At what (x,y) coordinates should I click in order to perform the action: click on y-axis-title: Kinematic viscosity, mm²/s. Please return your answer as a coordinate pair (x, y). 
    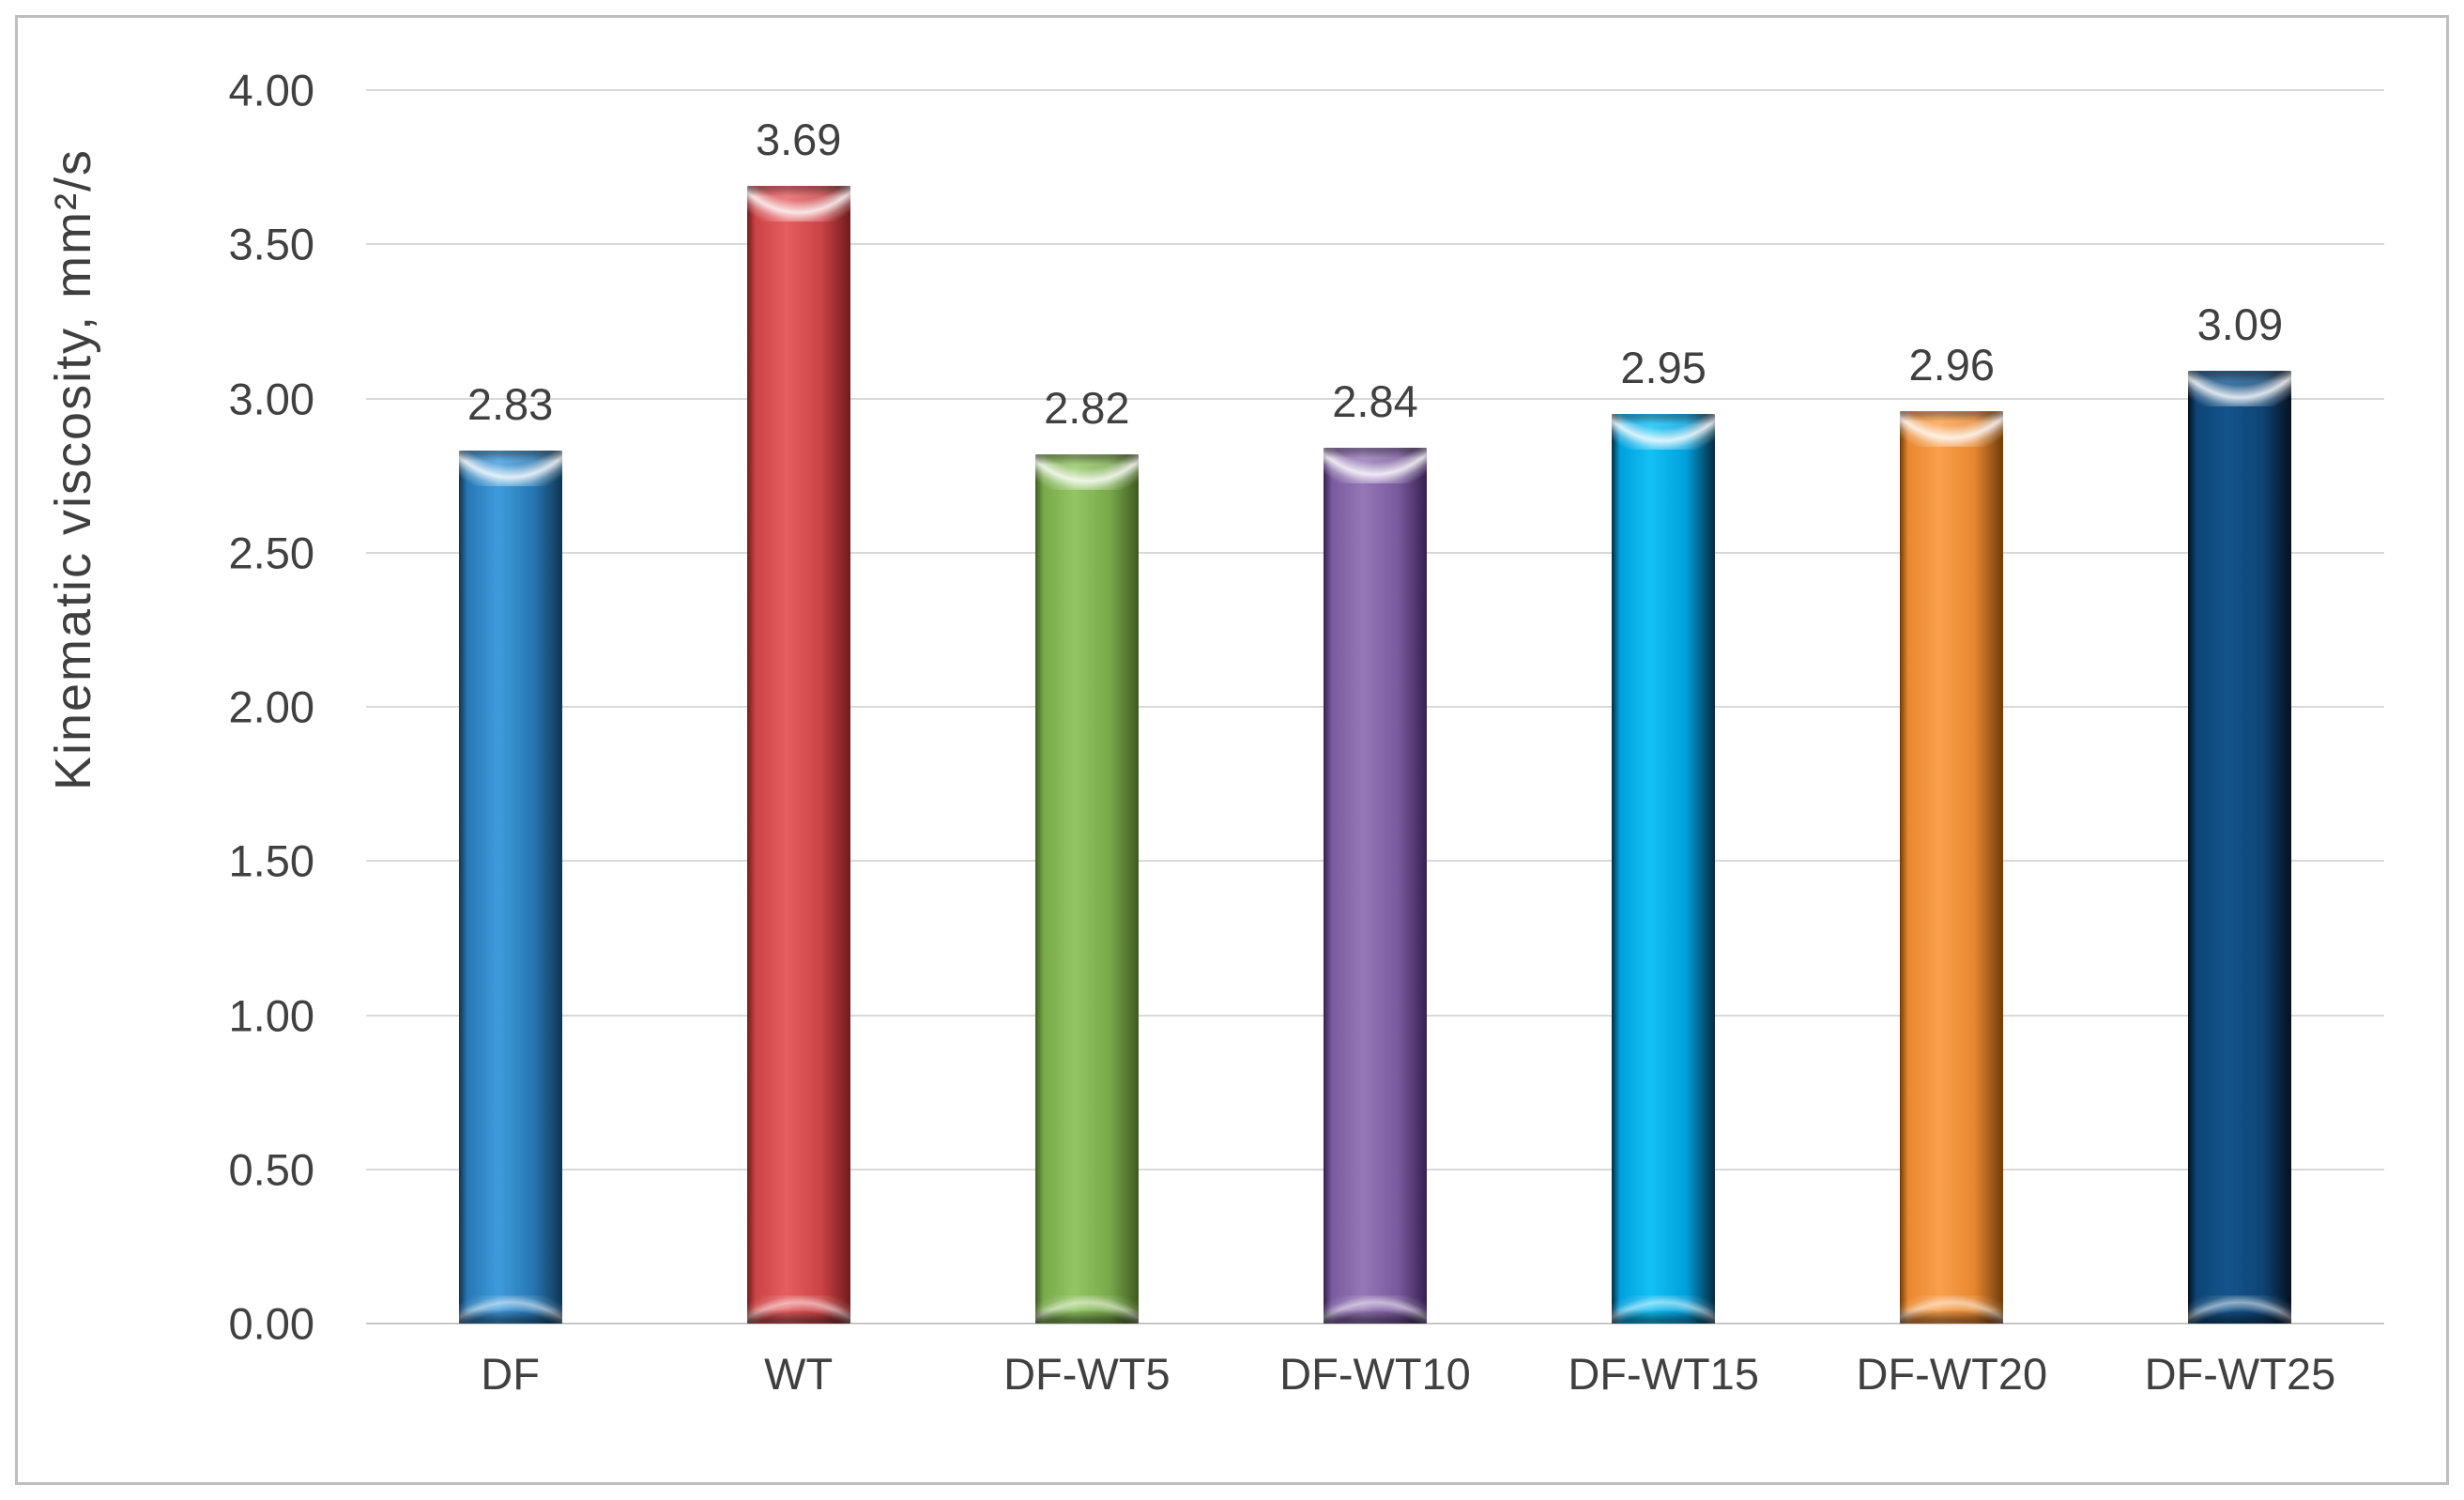
    Looking at the image, I should click on (73, 469).